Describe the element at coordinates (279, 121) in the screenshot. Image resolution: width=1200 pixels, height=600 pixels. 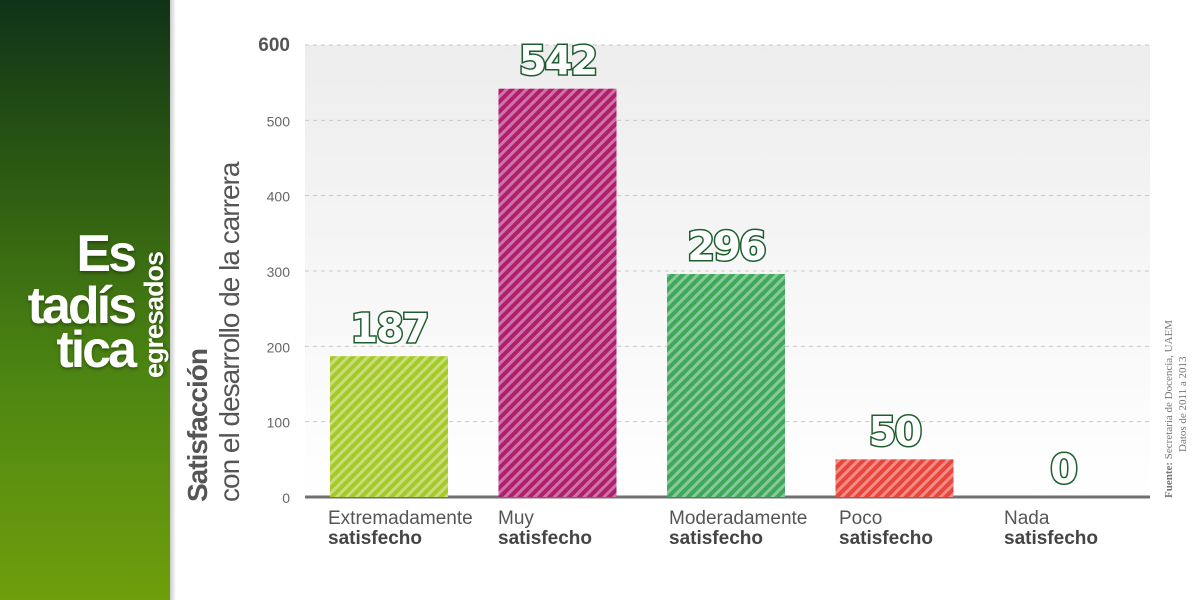
I see `y-tick-label: 500` at that location.